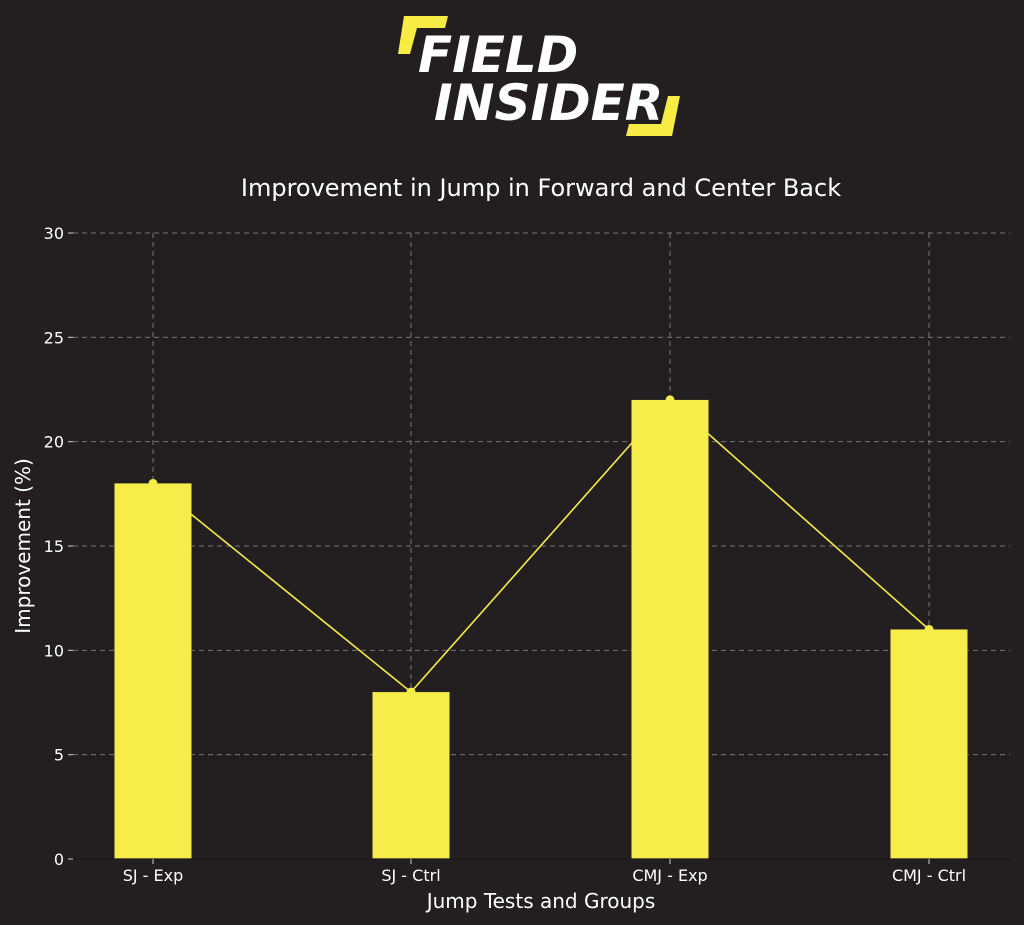 The width and height of the screenshot is (1024, 925). What do you see at coordinates (54, 650) in the screenshot?
I see `y-tick-label: 10` at bounding box center [54, 650].